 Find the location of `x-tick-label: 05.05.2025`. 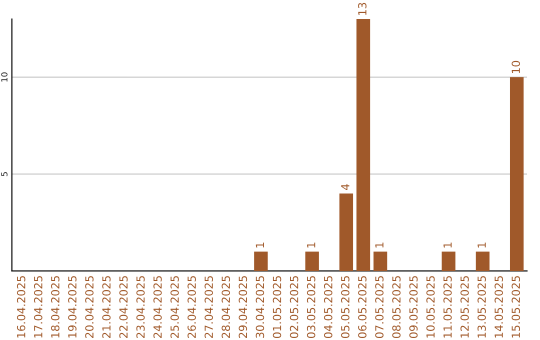

x-tick-label: 05.05.2025 is located at coordinates (345, 307).